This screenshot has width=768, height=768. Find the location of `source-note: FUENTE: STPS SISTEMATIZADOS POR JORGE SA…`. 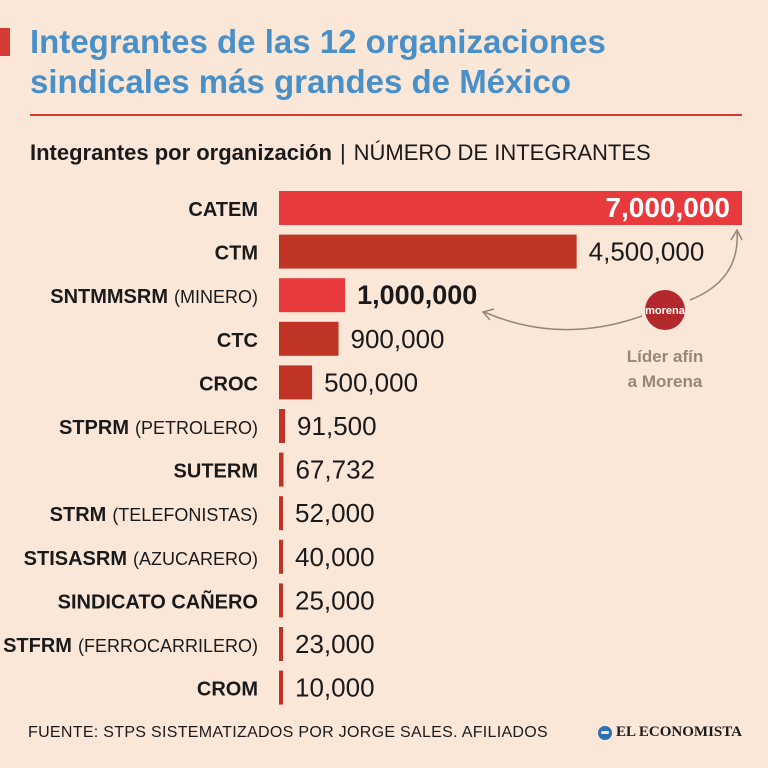

source-note: FUENTE: STPS SISTEMATIZADOS POR JORGE SA… is located at coordinates (288, 732).